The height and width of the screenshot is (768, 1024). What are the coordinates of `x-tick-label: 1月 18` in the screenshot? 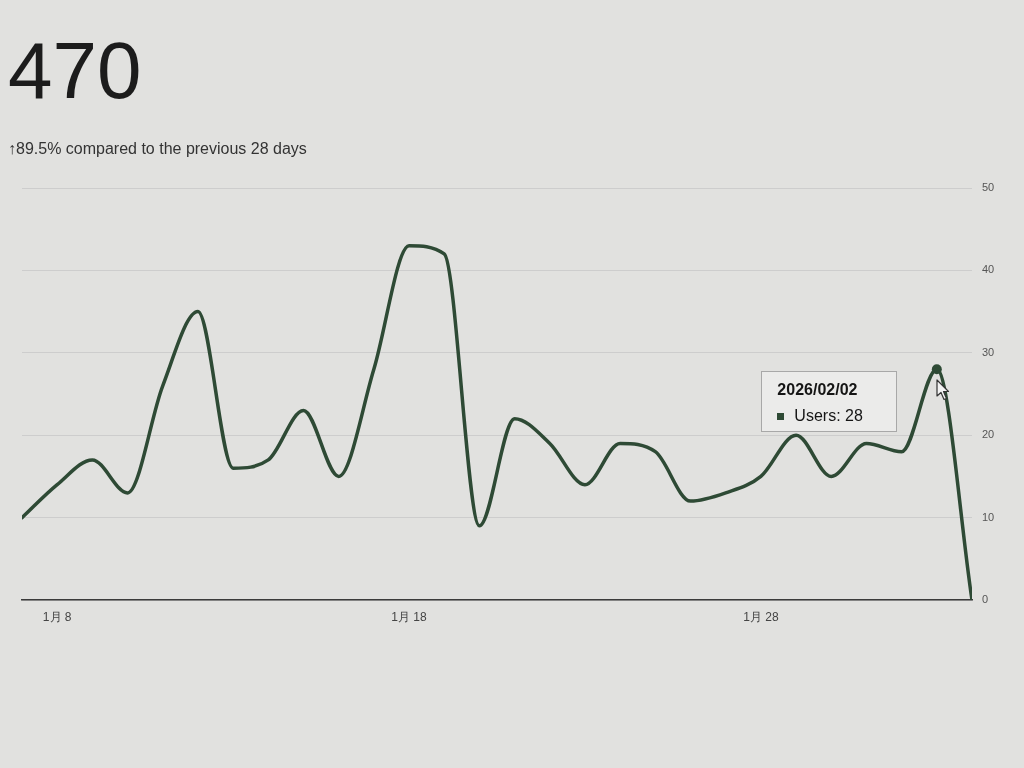 It's located at (409, 616).